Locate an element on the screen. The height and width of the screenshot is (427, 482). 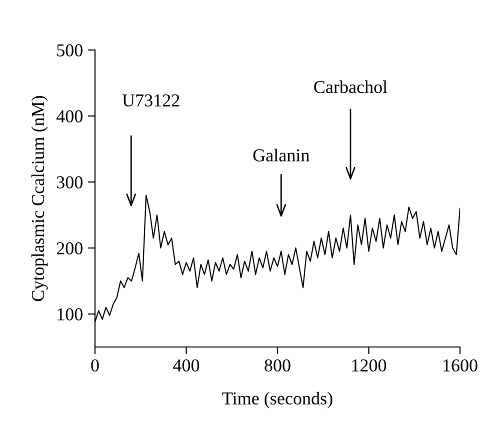
y-tick-label: 300 is located at coordinates (69, 182).